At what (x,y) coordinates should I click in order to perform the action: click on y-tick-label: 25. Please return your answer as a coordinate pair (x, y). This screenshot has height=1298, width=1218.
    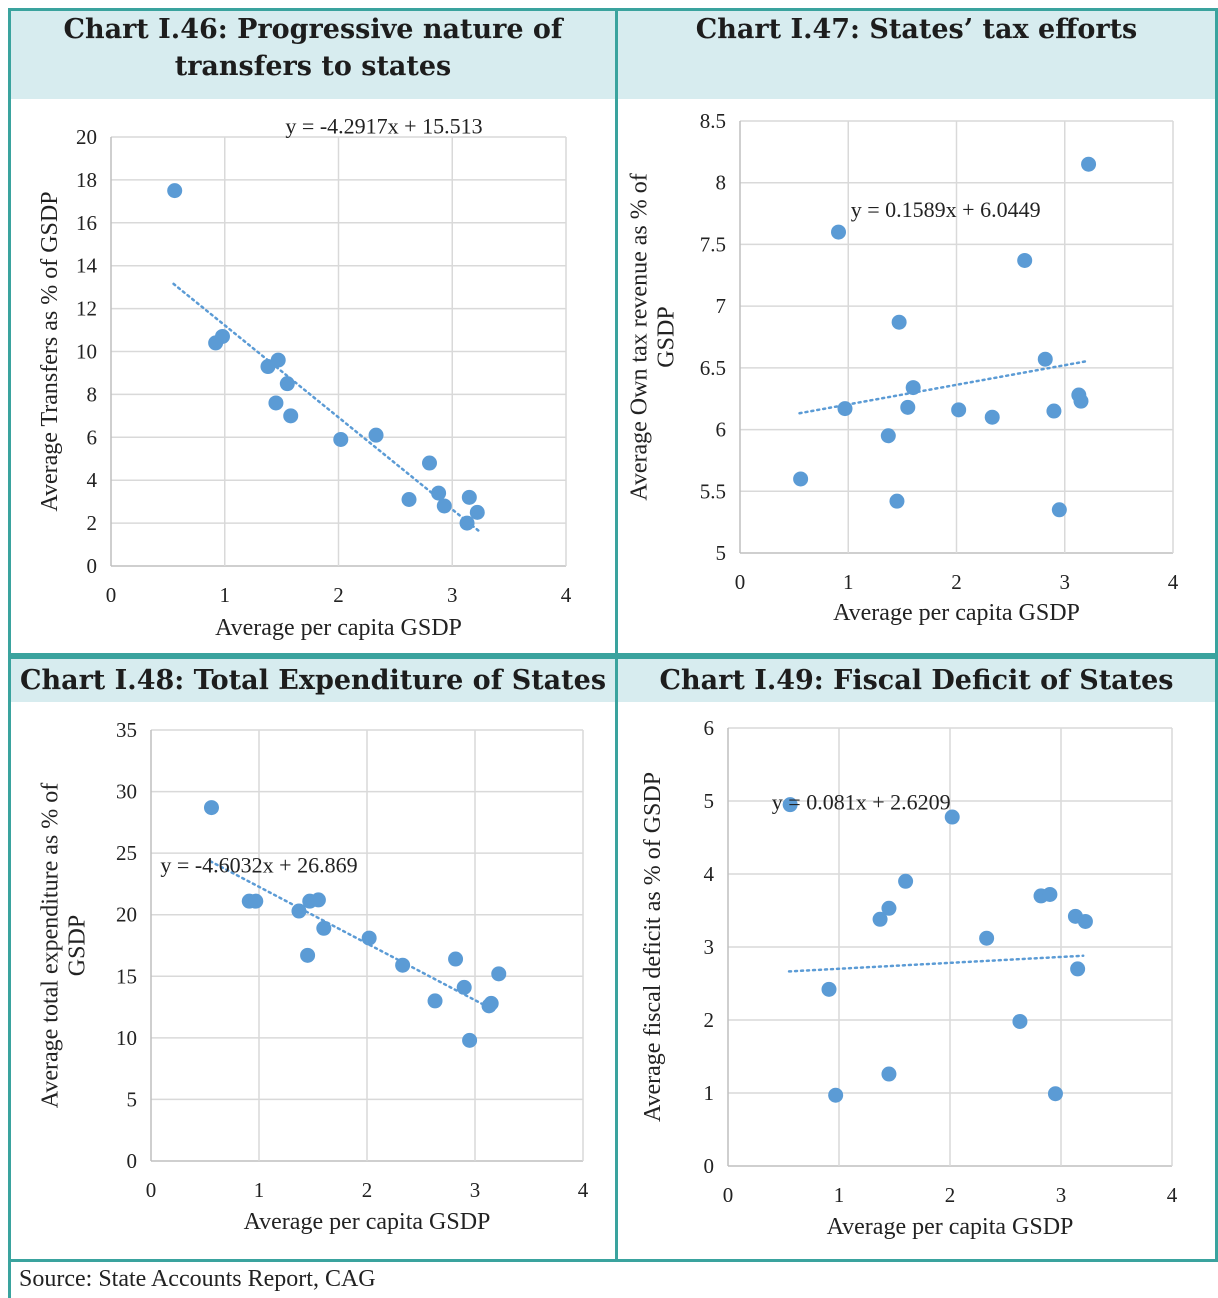
    Looking at the image, I should click on (126, 853).